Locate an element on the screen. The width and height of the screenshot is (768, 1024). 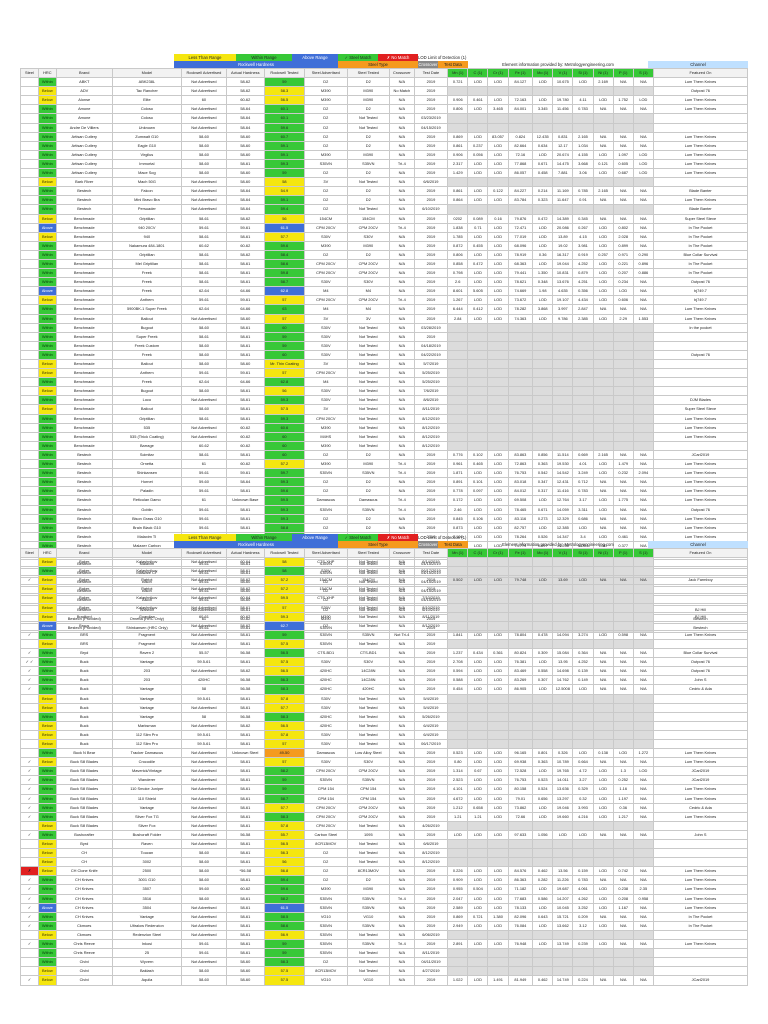
subheader-rockwell: Rockwell Hardness is located at coordinates (256, 64).